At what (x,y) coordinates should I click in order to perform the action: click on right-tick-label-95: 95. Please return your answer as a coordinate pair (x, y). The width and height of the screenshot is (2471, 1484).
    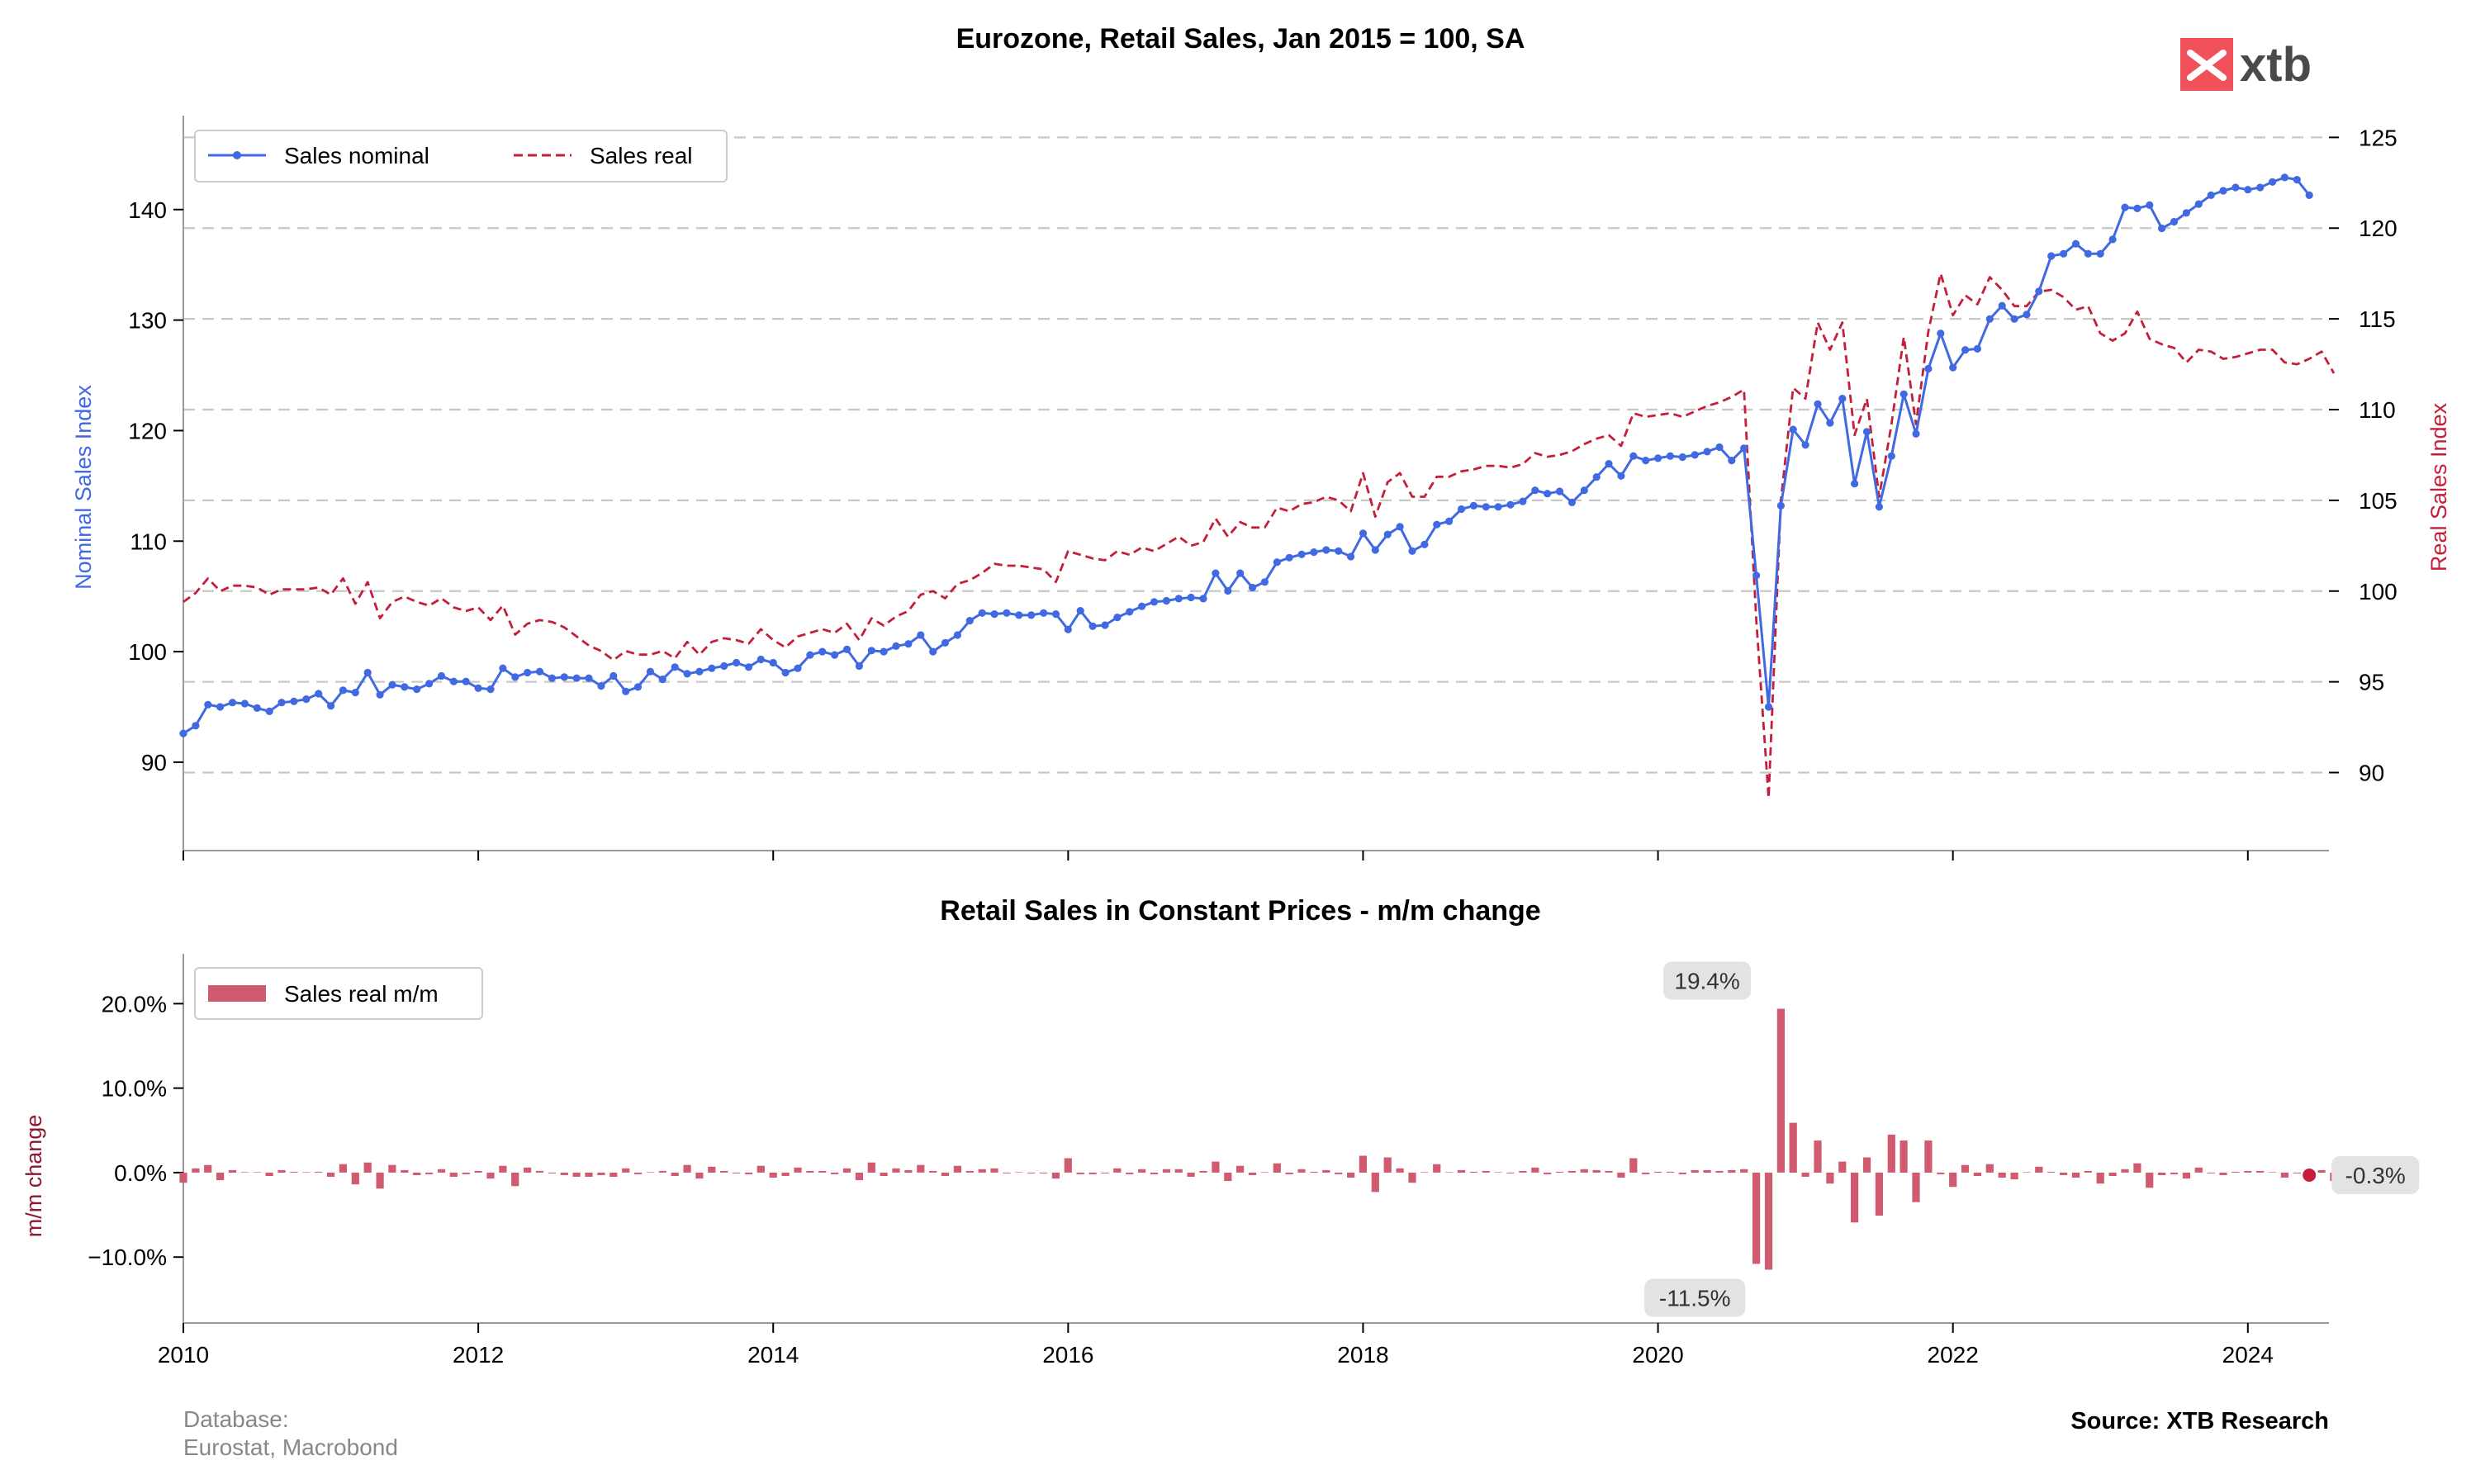
    Looking at the image, I should click on (2372, 682).